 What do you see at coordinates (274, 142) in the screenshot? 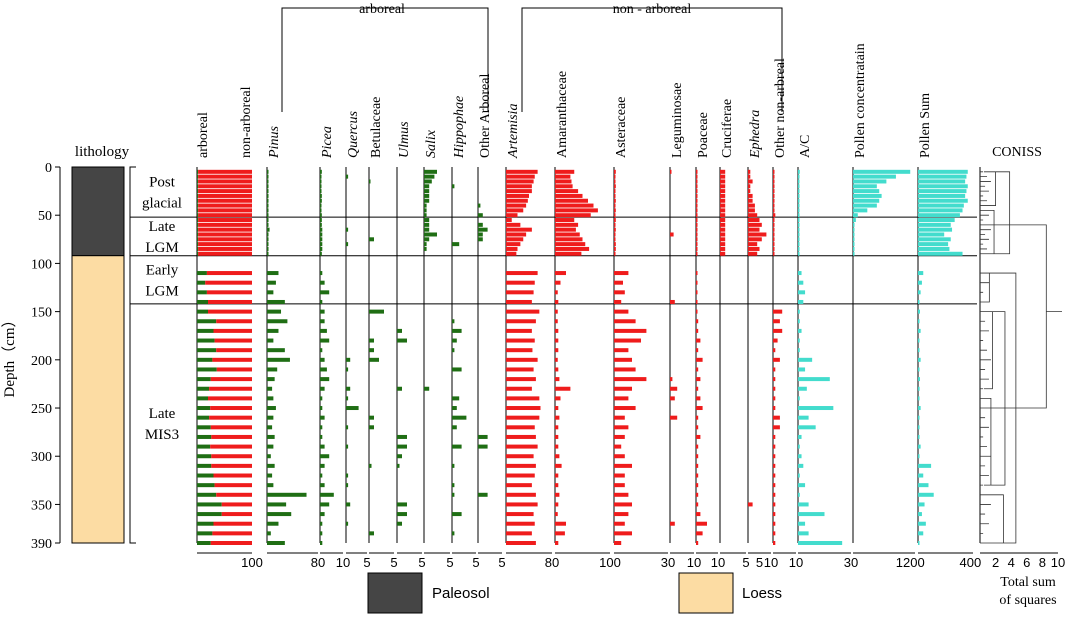
I see `panel-label: Pinus` at bounding box center [274, 142].